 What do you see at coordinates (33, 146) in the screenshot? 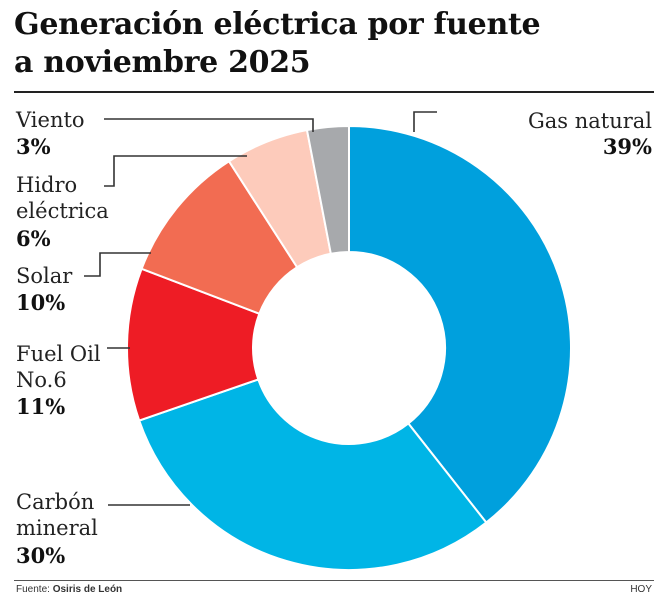
I see `pct-viento: 3%` at bounding box center [33, 146].